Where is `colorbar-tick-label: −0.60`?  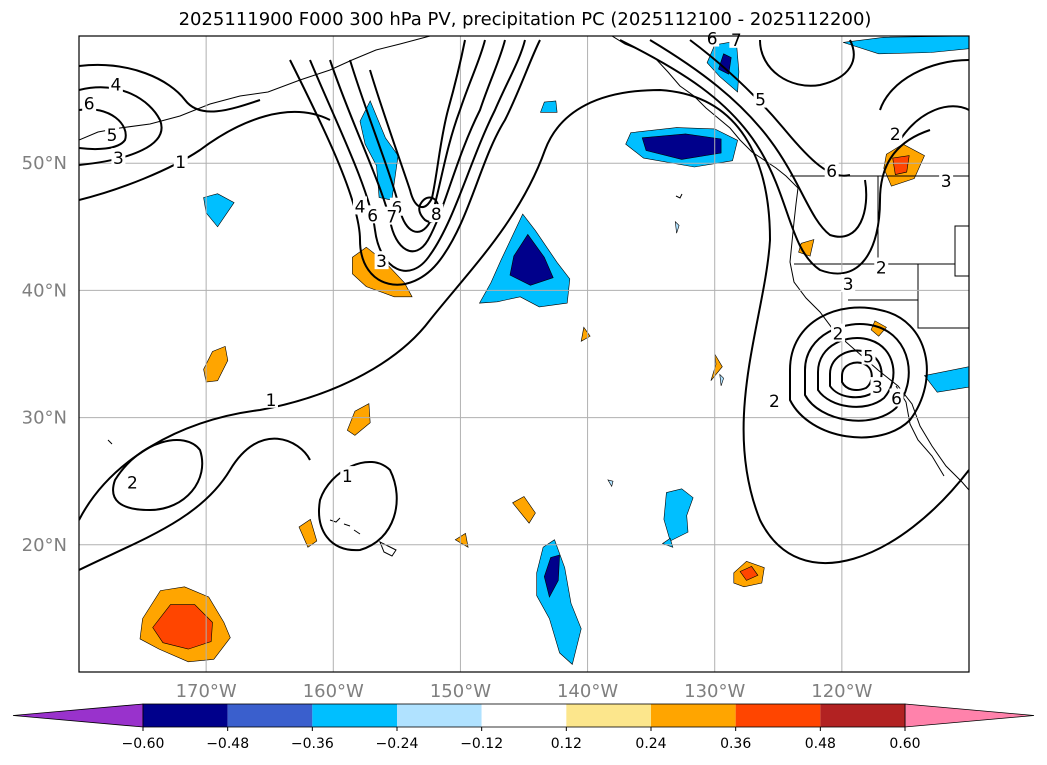
colorbar-tick-label: −0.60 is located at coordinates (143, 744).